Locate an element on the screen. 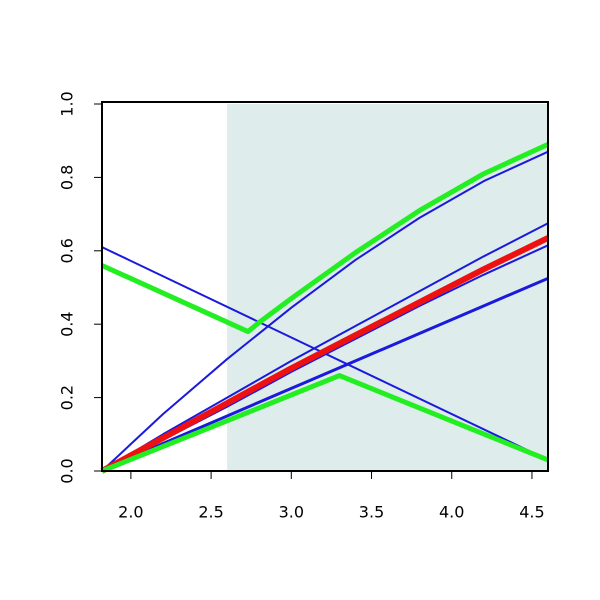  x-tick-label: 2.5 is located at coordinates (210, 512).